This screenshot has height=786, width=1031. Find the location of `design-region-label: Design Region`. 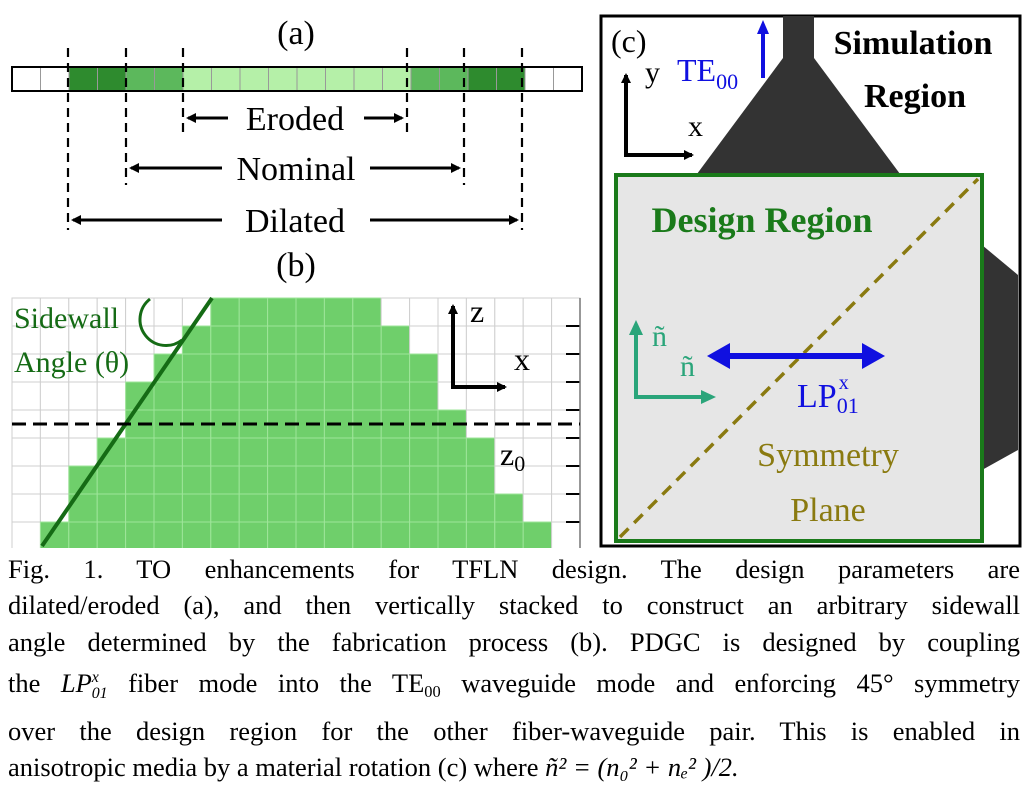

design-region-label: Design Region is located at coordinates (761, 220).